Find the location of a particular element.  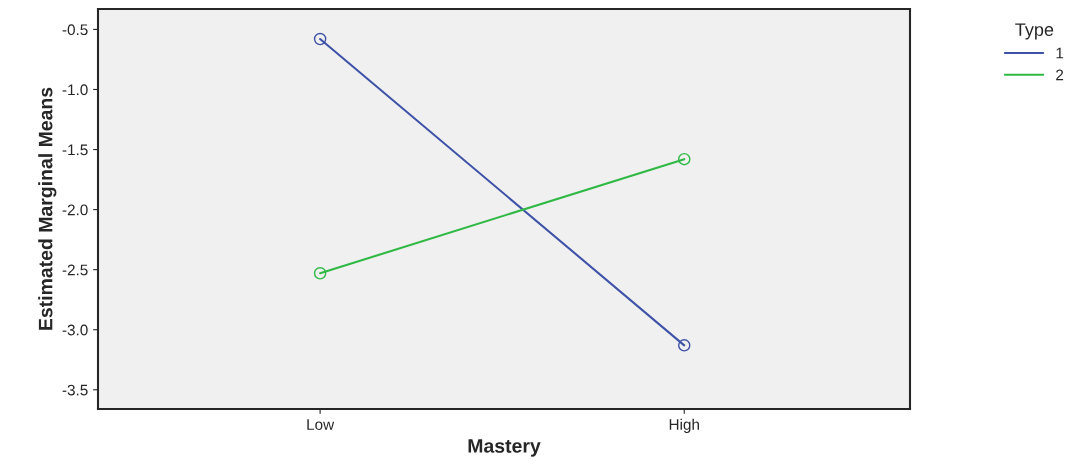

x-tick-label: High is located at coordinates (684, 425).